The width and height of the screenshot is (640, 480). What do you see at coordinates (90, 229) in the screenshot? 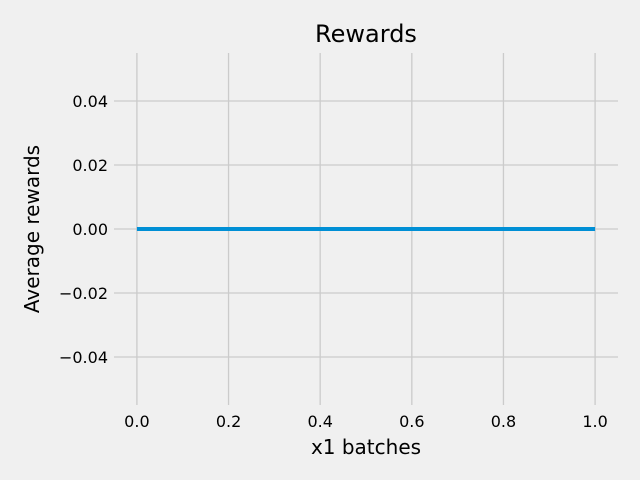
I see `y-tick-label: 0.00` at bounding box center [90, 229].